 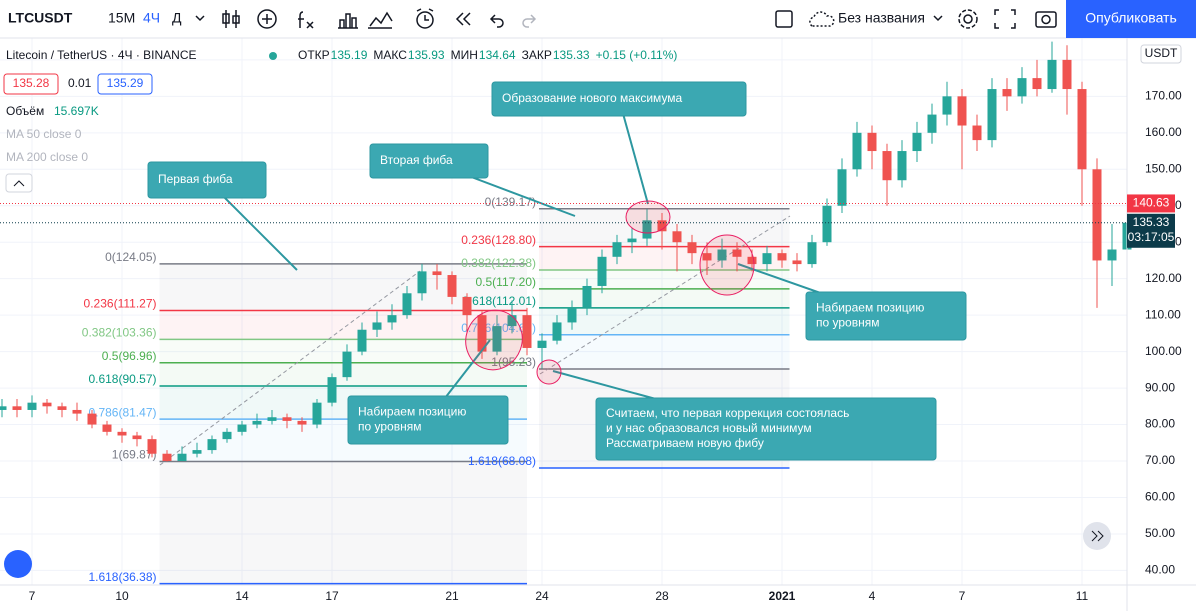 What do you see at coordinates (496, 21) in the screenshot?
I see `undo-icon` at bounding box center [496, 21].